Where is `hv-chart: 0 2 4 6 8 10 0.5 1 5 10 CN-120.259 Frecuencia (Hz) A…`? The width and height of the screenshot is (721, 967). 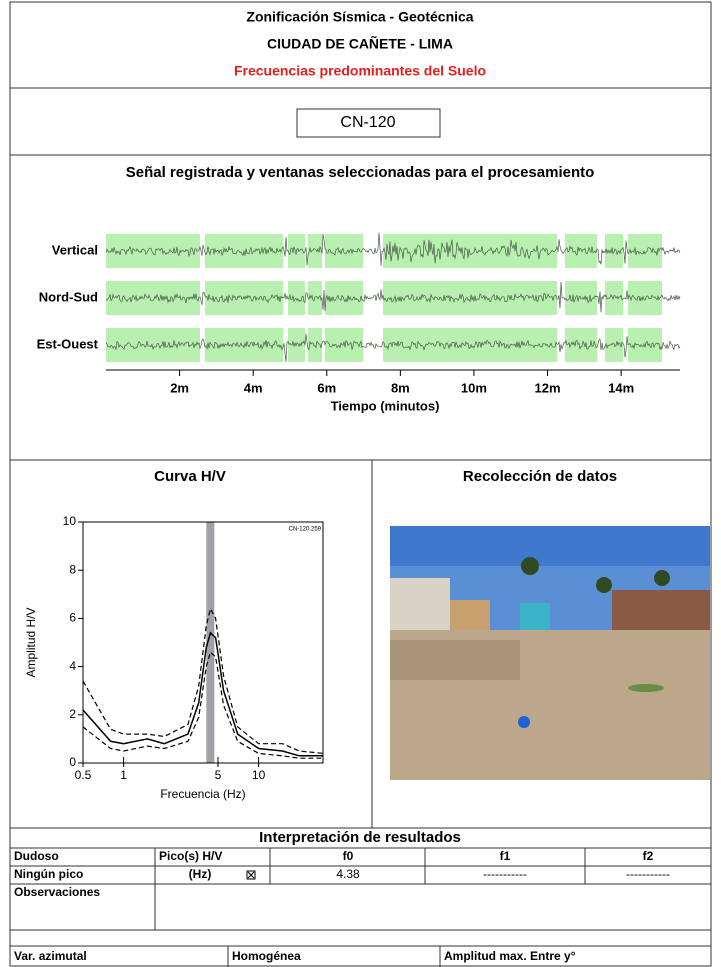
hv-chart: 0 2 4 6 8 10 0.5 1 5 10 CN-120.259 Frecuencia (Hz) A… is located at coordinates (174, 657).